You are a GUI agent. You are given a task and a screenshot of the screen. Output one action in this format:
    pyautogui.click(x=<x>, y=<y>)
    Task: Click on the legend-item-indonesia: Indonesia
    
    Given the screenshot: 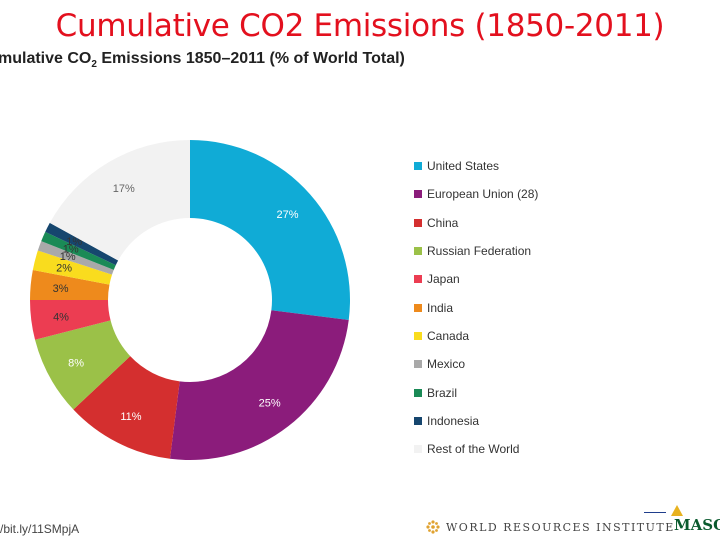 What is the action you would take?
    pyautogui.click(x=476, y=421)
    